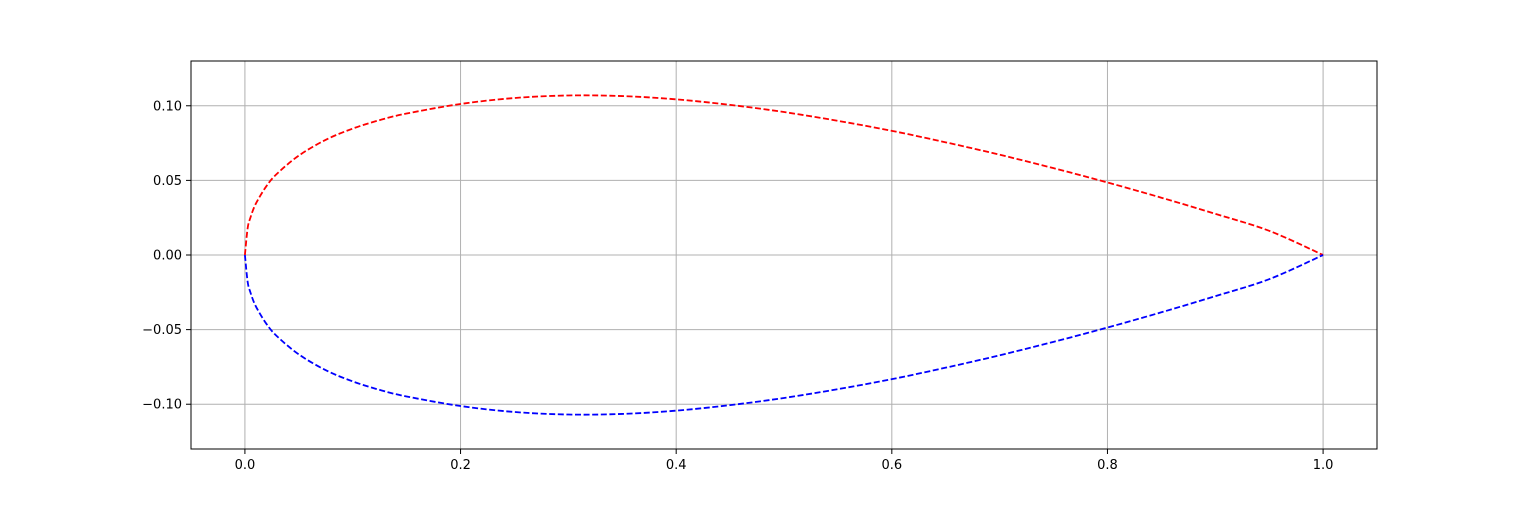 The height and width of the screenshot is (505, 1530). I want to click on y-tick-label: 0.00, so click(167, 256).